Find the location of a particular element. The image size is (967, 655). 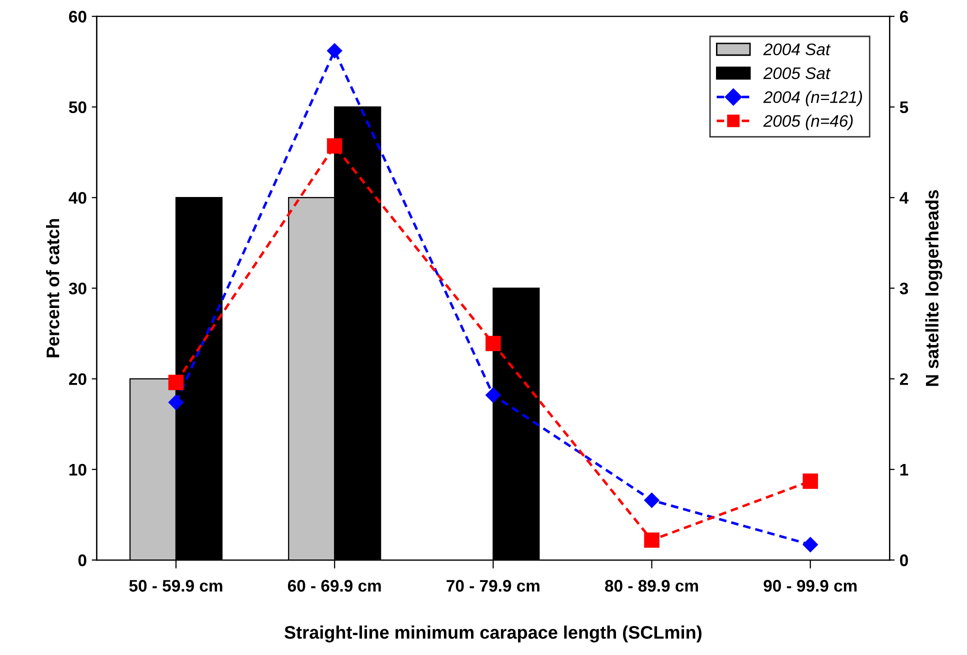

y2-tick-label: 0 is located at coordinates (904, 560).